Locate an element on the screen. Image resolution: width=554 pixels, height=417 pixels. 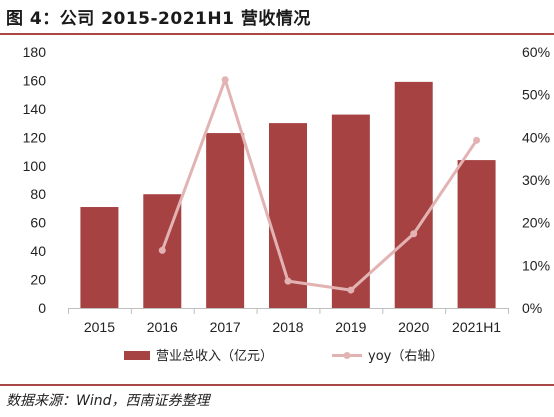
right-axis-ticks: 0% 10% 20% 30% 40% 50% 60% is located at coordinates (536, 180).